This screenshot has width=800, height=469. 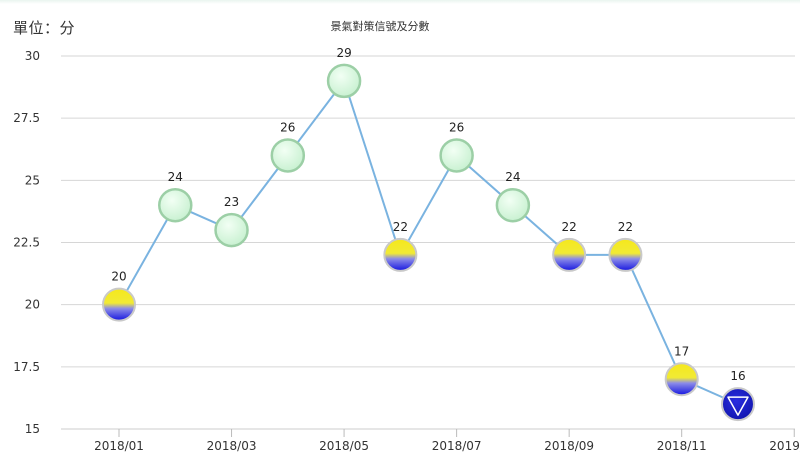 What do you see at coordinates (380, 26) in the screenshot?
I see `chart-title: 景氣對策信號及分數` at bounding box center [380, 26].